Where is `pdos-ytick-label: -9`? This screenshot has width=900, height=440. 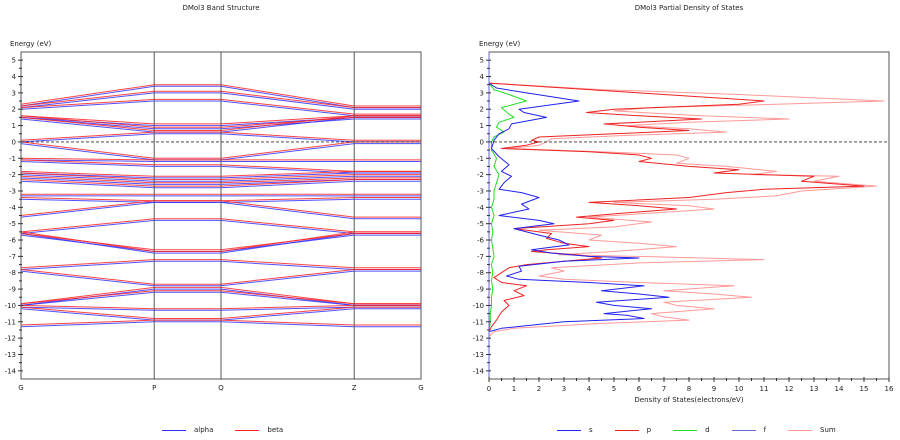
pdos-ytick-label: -9 is located at coordinates (480, 290).